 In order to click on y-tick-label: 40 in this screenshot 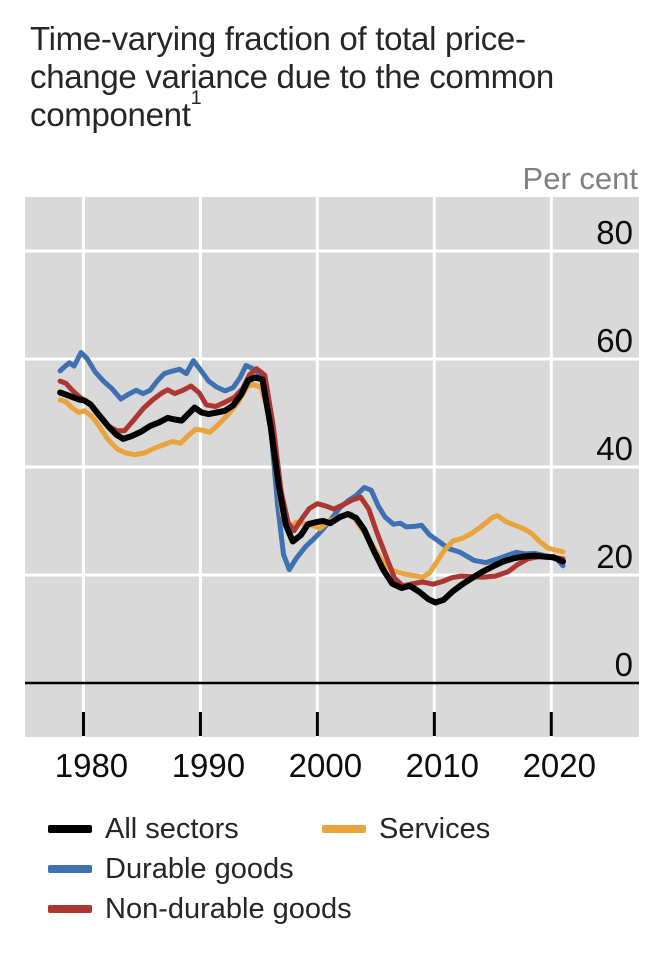, I will do `click(614, 448)`.